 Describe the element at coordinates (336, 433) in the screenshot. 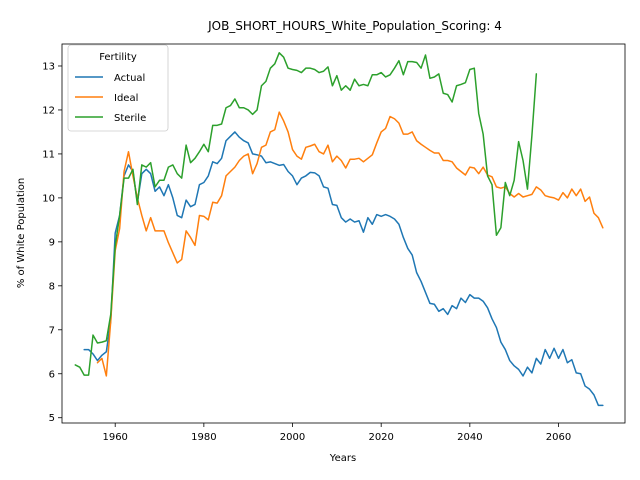

I see `x-axis: 1960 1980 2000 2020 2040 2060` at that location.